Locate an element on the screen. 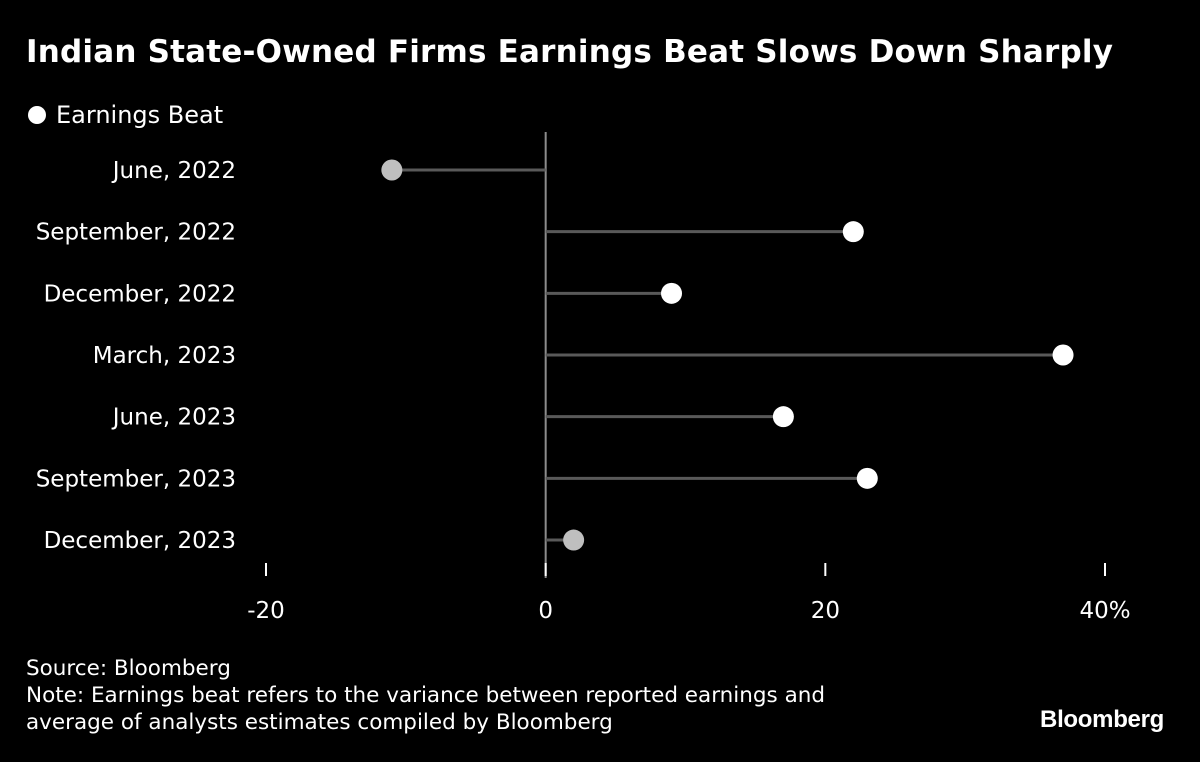  category-label: September, 2022 is located at coordinates (136, 233).